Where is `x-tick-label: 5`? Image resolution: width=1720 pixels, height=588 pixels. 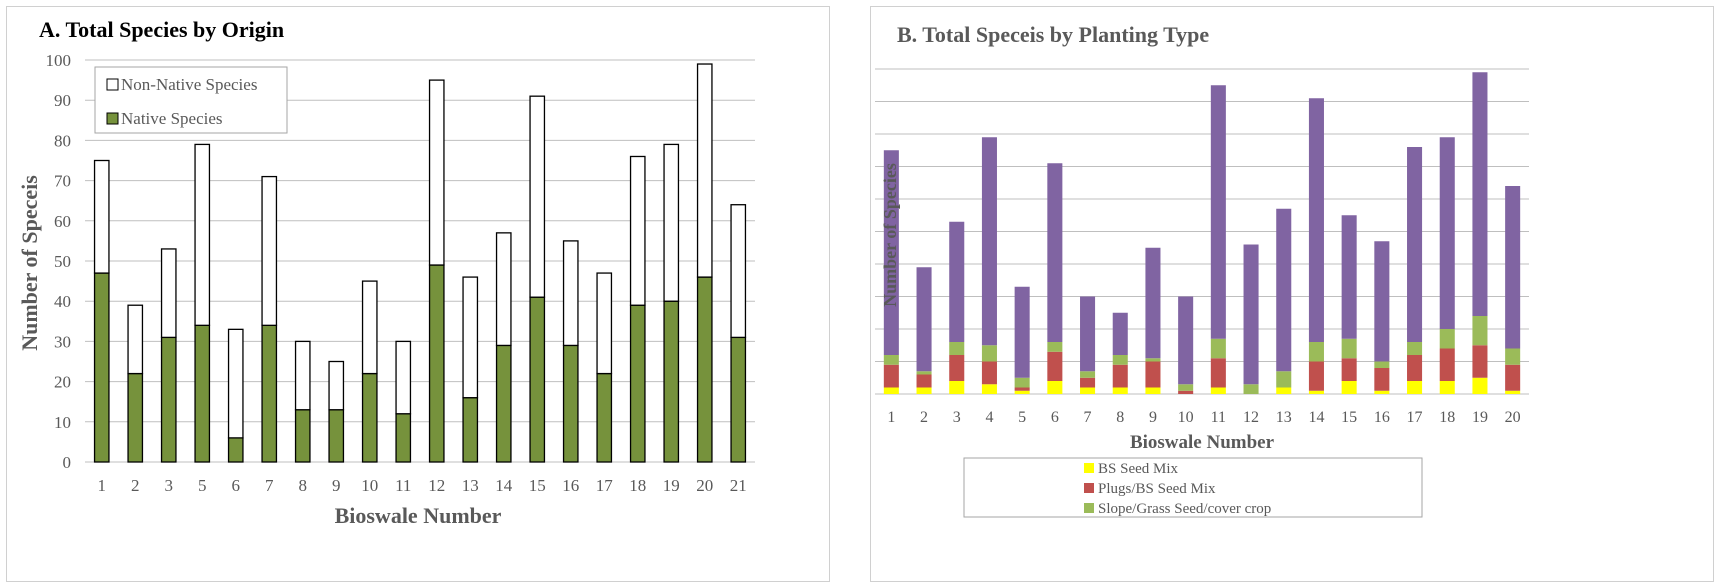
x-tick-label: 5 is located at coordinates (202, 485).